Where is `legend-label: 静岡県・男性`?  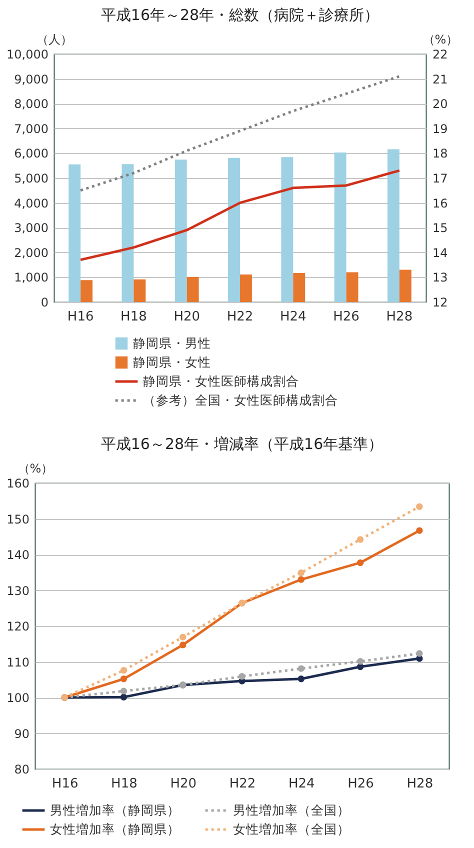
legend-label: 静岡県・男性 is located at coordinates (172, 343).